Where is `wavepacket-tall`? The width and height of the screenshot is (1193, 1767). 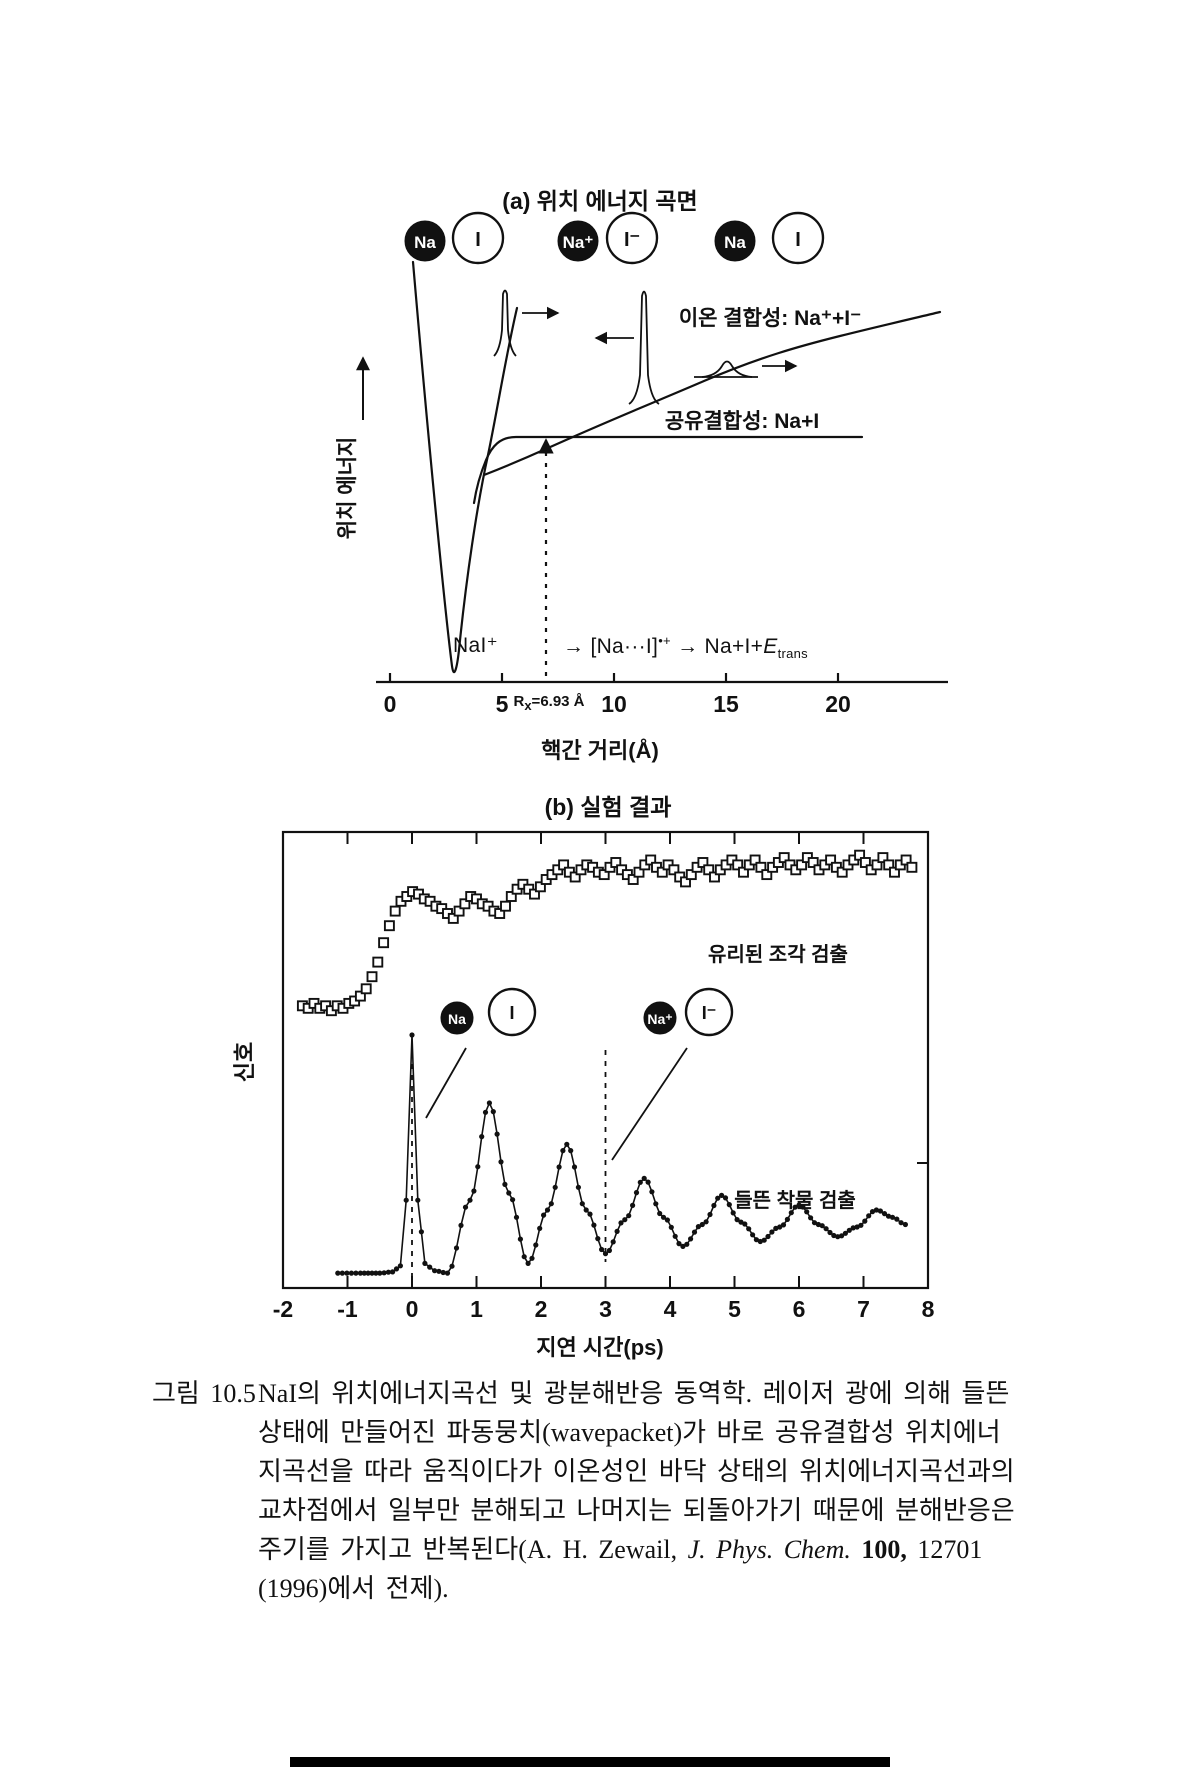 wavepacket-tall is located at coordinates (644, 347).